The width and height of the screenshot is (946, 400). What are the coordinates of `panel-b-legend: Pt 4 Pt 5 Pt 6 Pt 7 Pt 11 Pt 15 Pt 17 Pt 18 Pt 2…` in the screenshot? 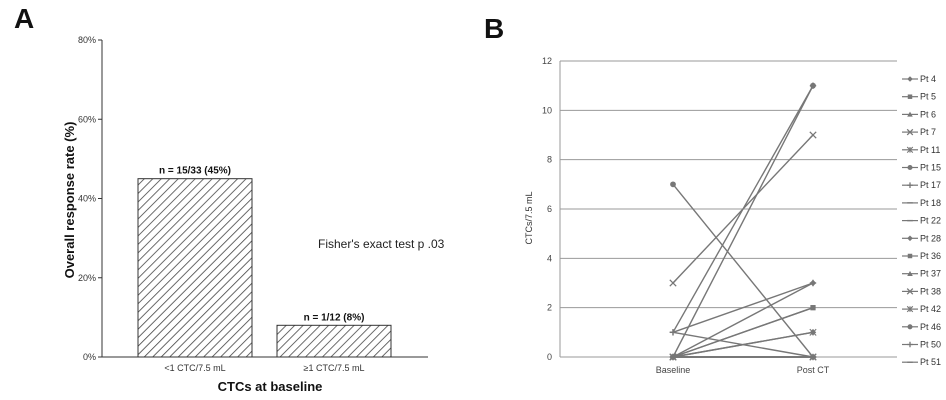 It's located at (921, 220).